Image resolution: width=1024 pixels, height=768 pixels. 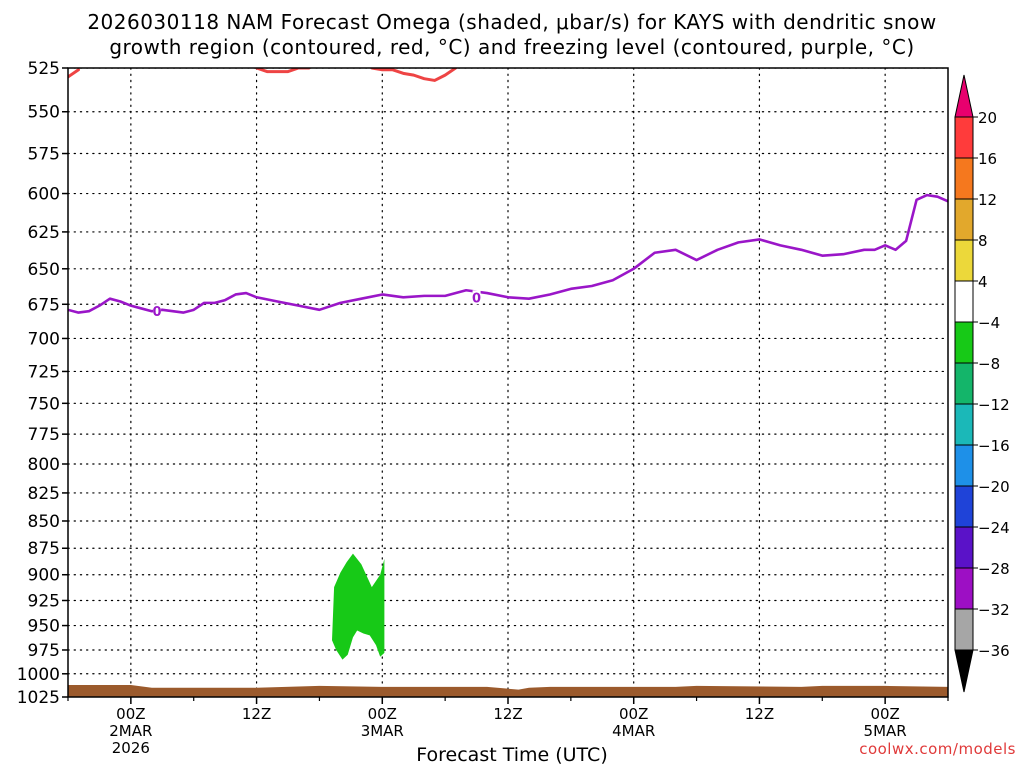 I want to click on y-tick-label: 525, so click(x=44, y=69).